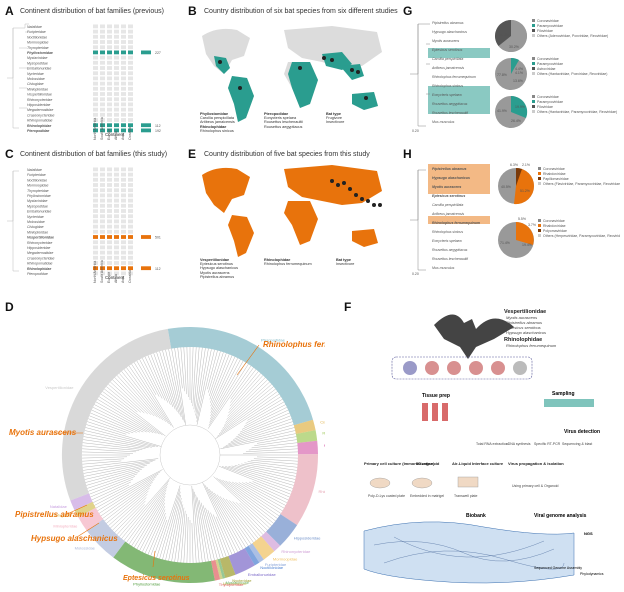  Describe the element at coordinates (39, 212) in the screenshot. I see `c-family-8: Emballonuridae` at that location.